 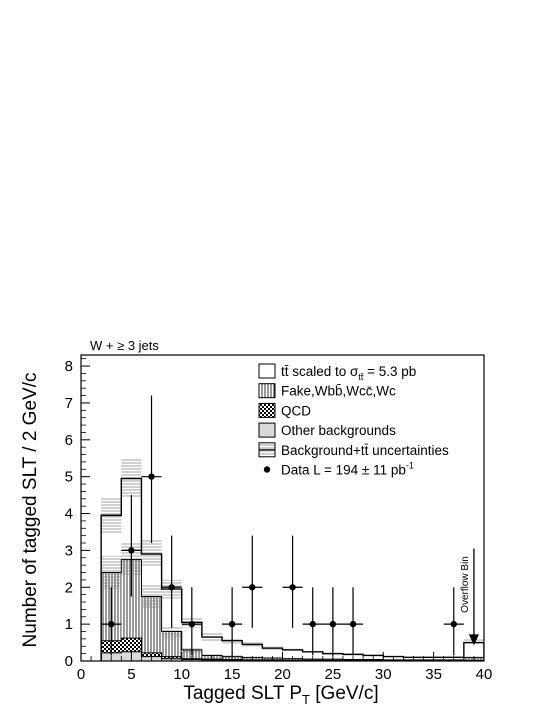 I want to click on overflow-label-0: Overflow Bin, so click(x=465, y=584).